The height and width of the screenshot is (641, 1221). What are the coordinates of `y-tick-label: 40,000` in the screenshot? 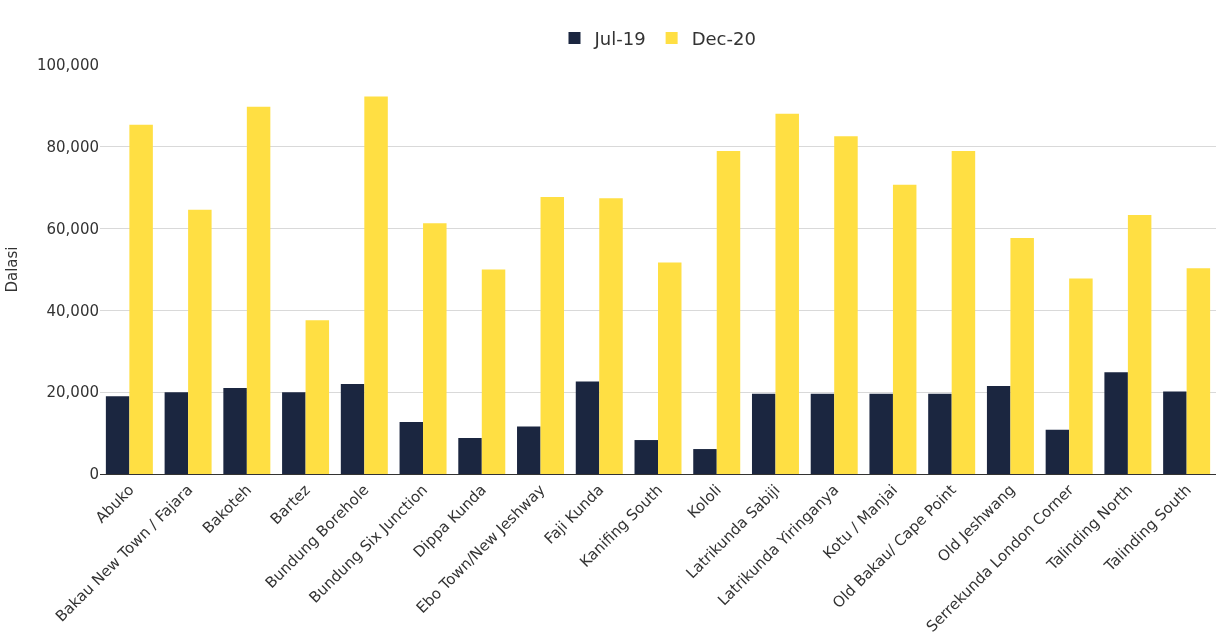 It's located at (72, 310).